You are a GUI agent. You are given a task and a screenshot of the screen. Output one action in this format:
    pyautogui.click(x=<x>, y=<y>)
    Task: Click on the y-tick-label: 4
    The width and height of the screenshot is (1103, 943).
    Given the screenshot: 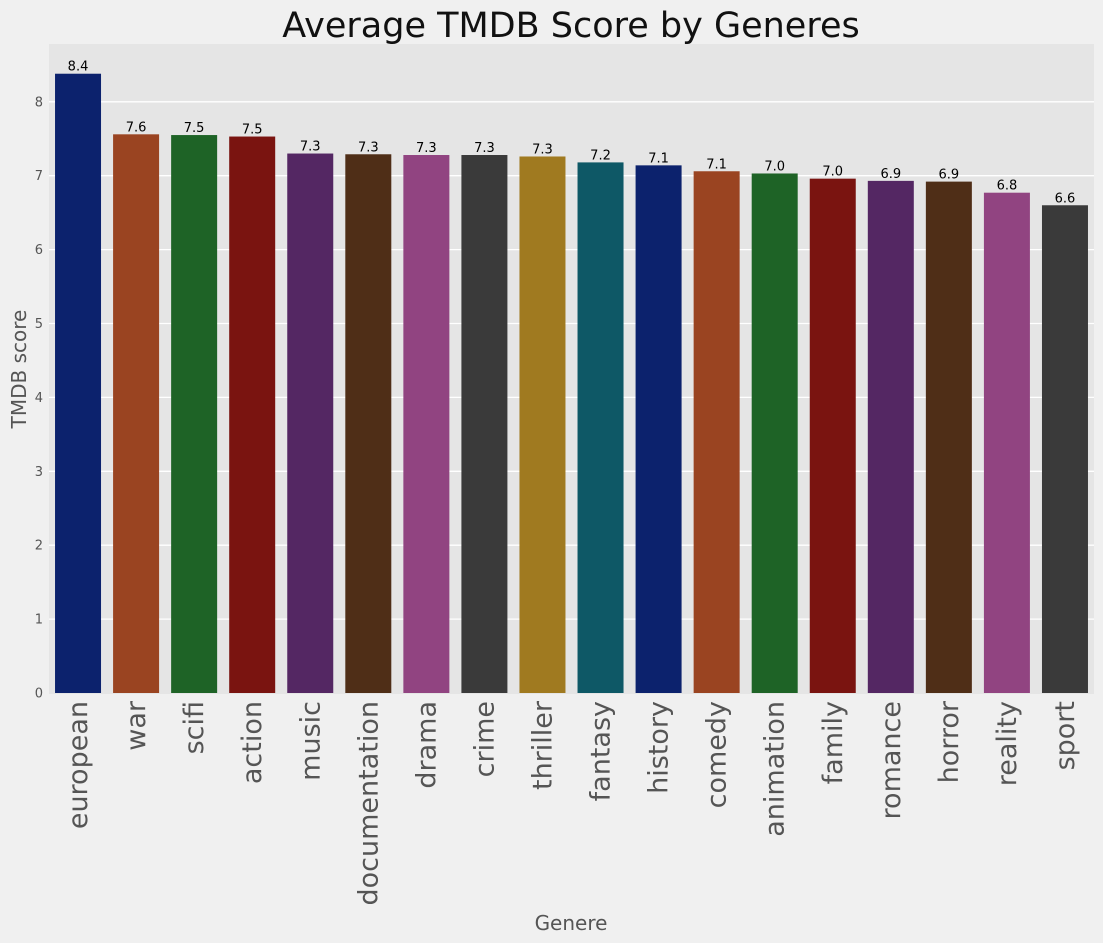 What is the action you would take?
    pyautogui.click(x=39, y=398)
    